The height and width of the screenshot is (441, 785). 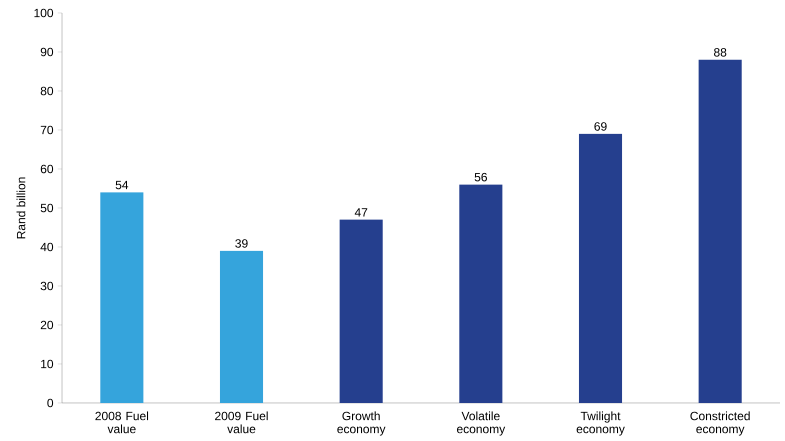 What do you see at coordinates (720, 423) in the screenshot?
I see `x-tick-label: Constricted economy` at bounding box center [720, 423].